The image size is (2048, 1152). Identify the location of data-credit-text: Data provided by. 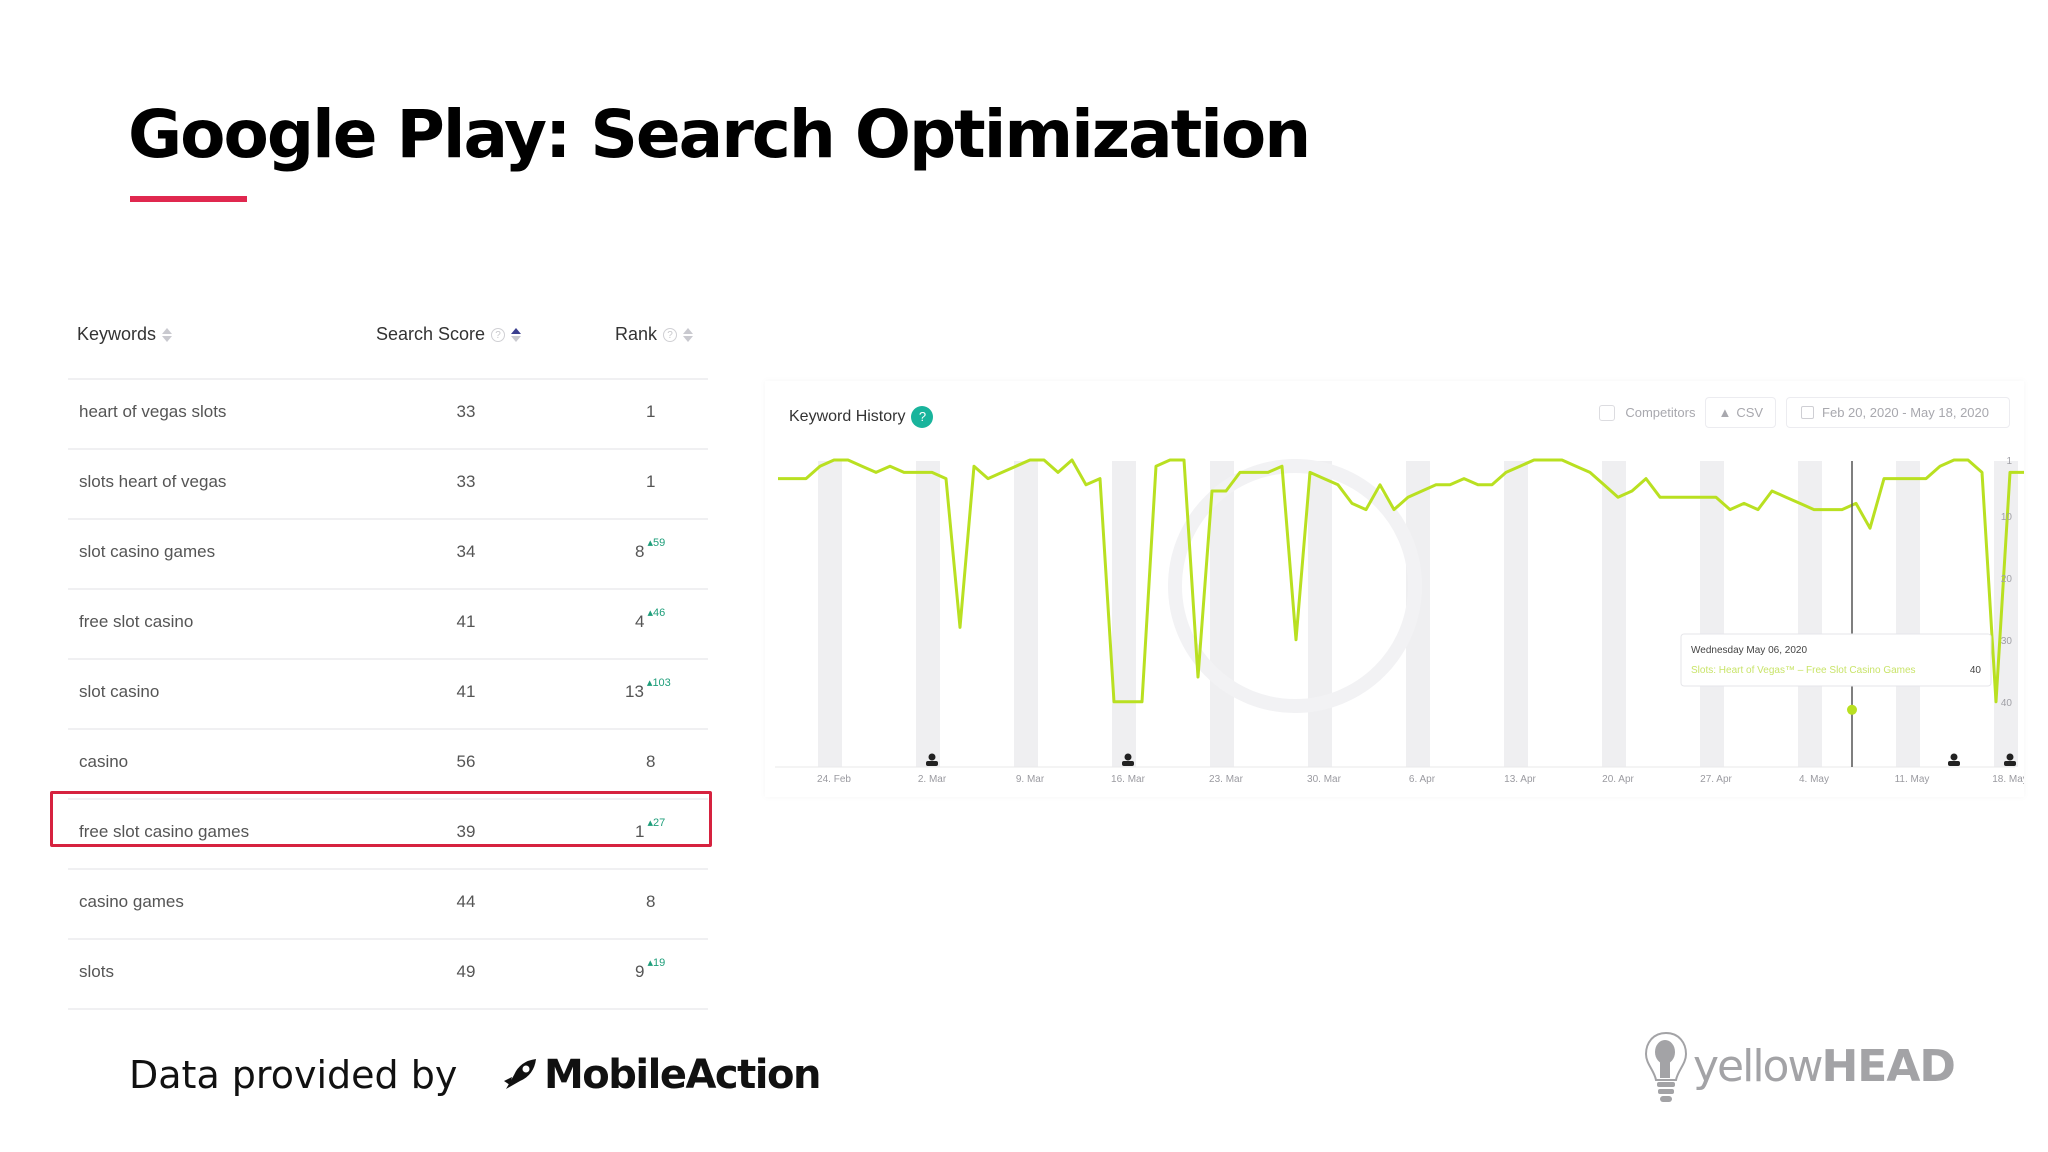
(293, 1075).